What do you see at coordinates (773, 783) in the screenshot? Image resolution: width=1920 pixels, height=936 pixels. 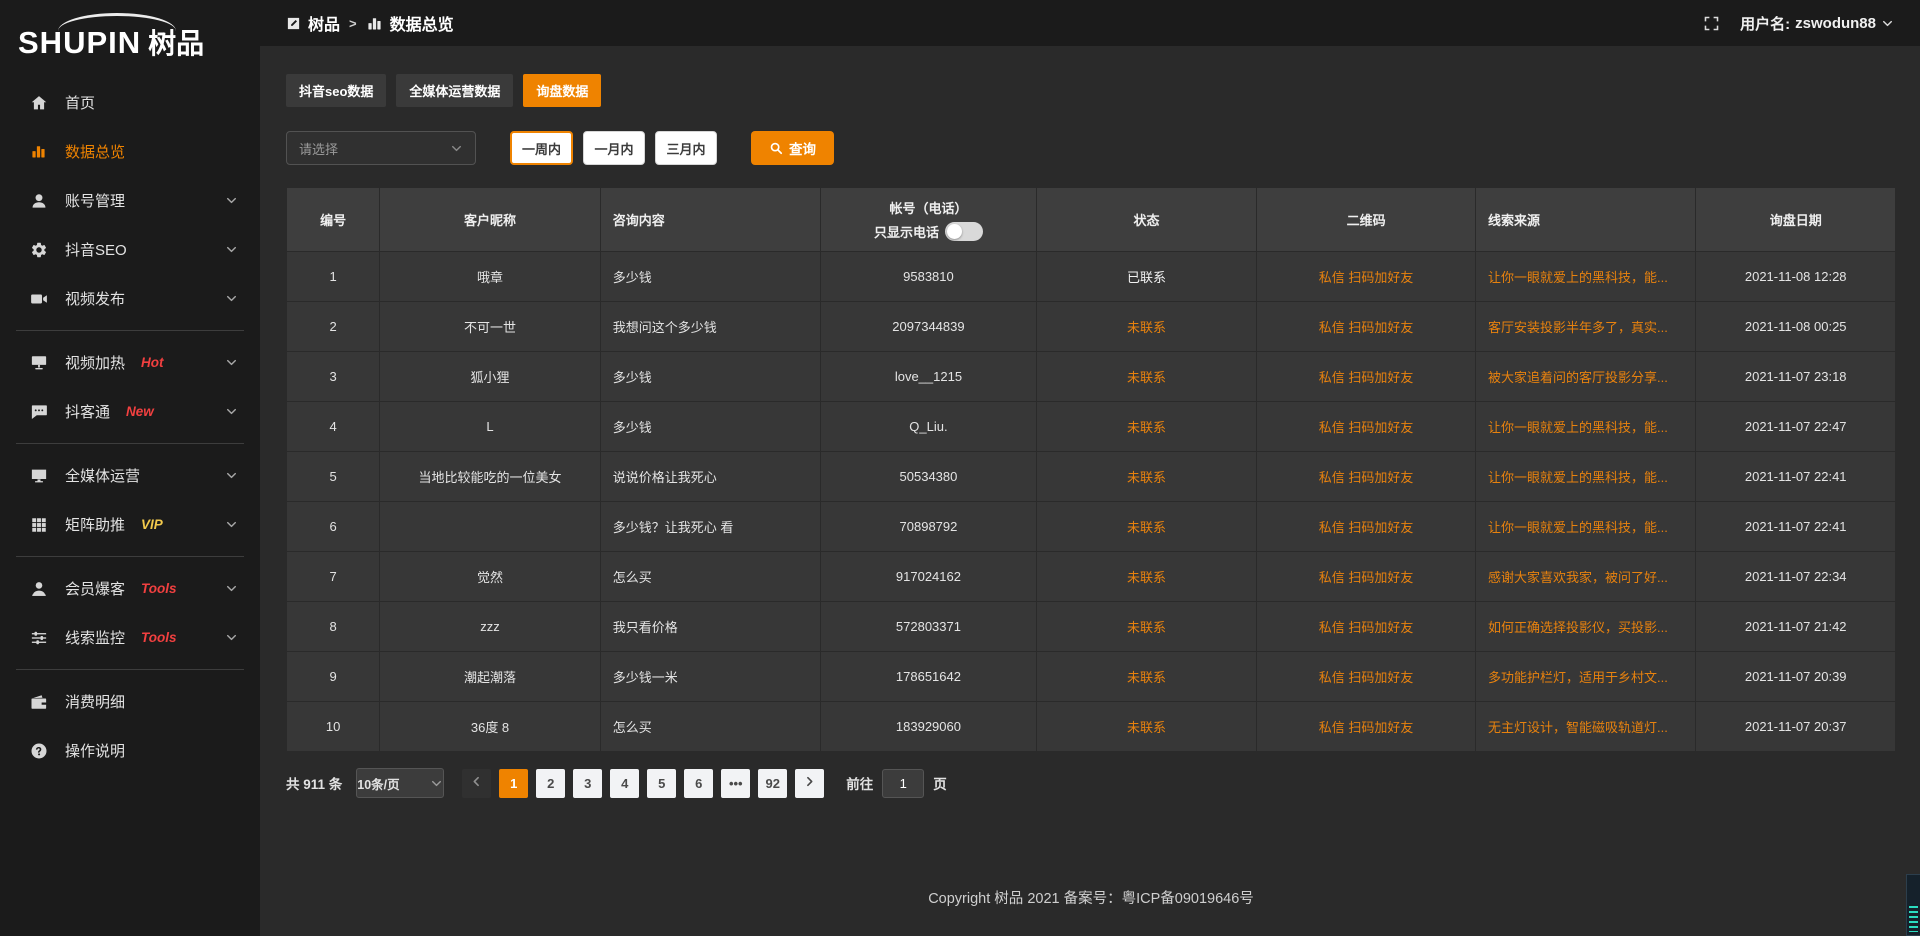 I see `page-button-92: 92` at bounding box center [773, 783].